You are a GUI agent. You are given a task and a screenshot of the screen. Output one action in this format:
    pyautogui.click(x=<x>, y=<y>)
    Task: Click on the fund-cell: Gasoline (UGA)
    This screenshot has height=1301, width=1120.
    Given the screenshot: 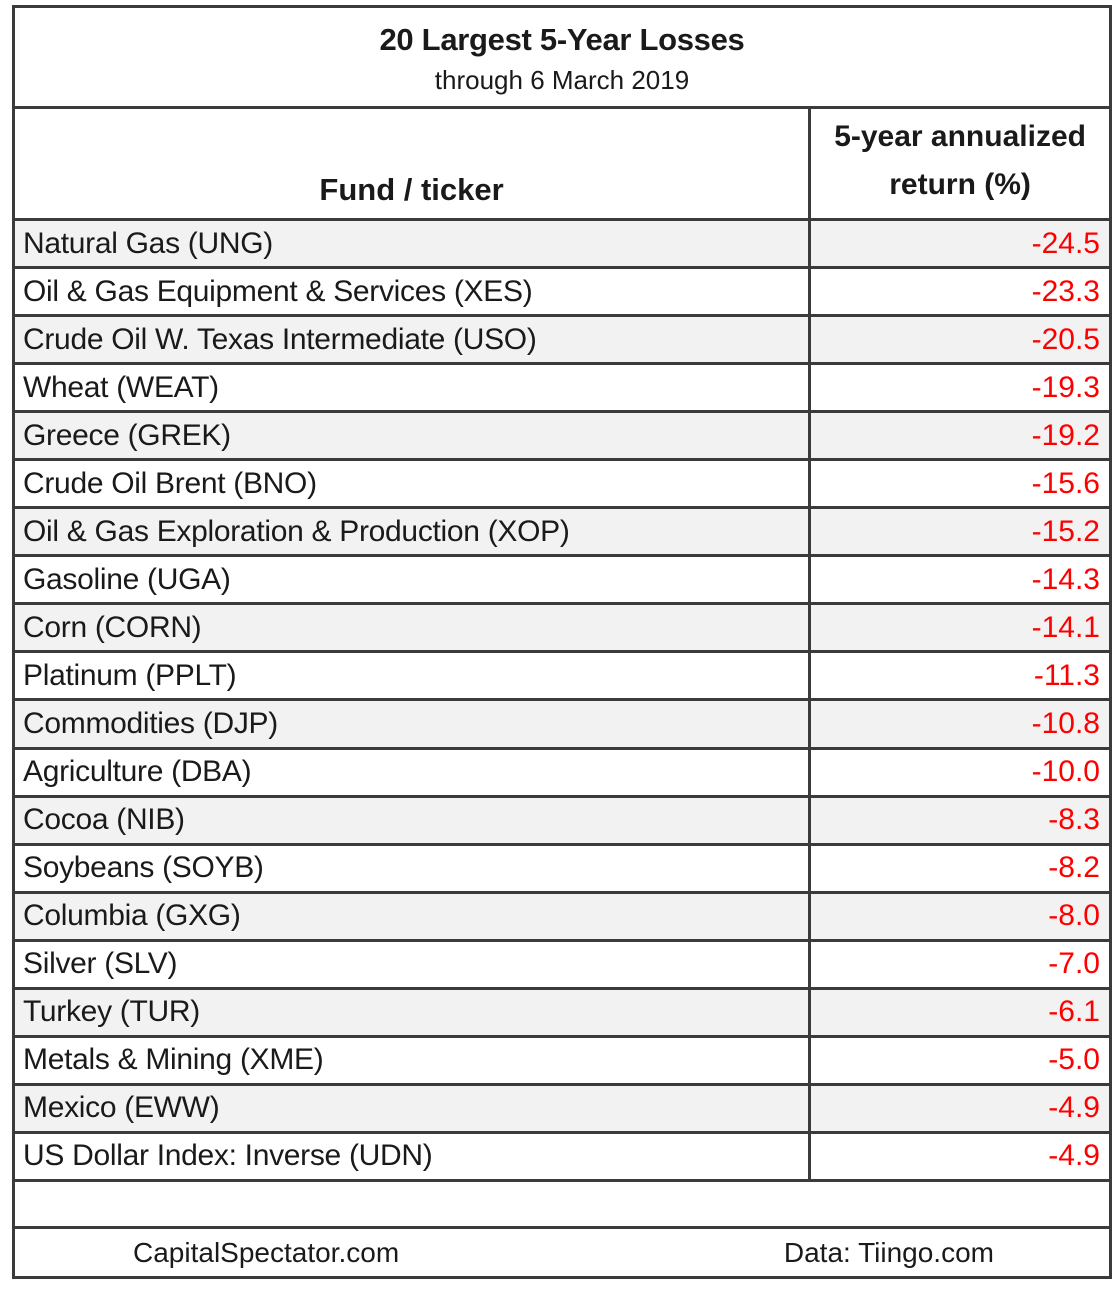 What is the action you would take?
    pyautogui.click(x=127, y=579)
    